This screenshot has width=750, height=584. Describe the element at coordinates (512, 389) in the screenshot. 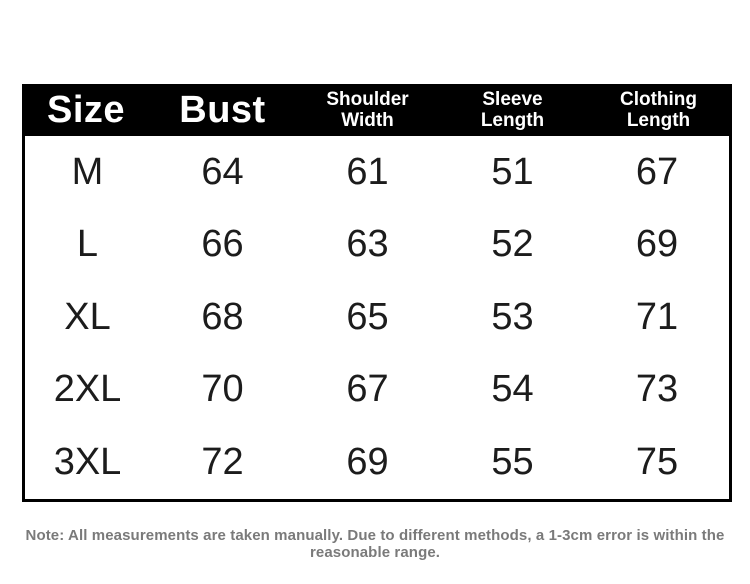

I see `sleeve-length-cell: 54` at that location.